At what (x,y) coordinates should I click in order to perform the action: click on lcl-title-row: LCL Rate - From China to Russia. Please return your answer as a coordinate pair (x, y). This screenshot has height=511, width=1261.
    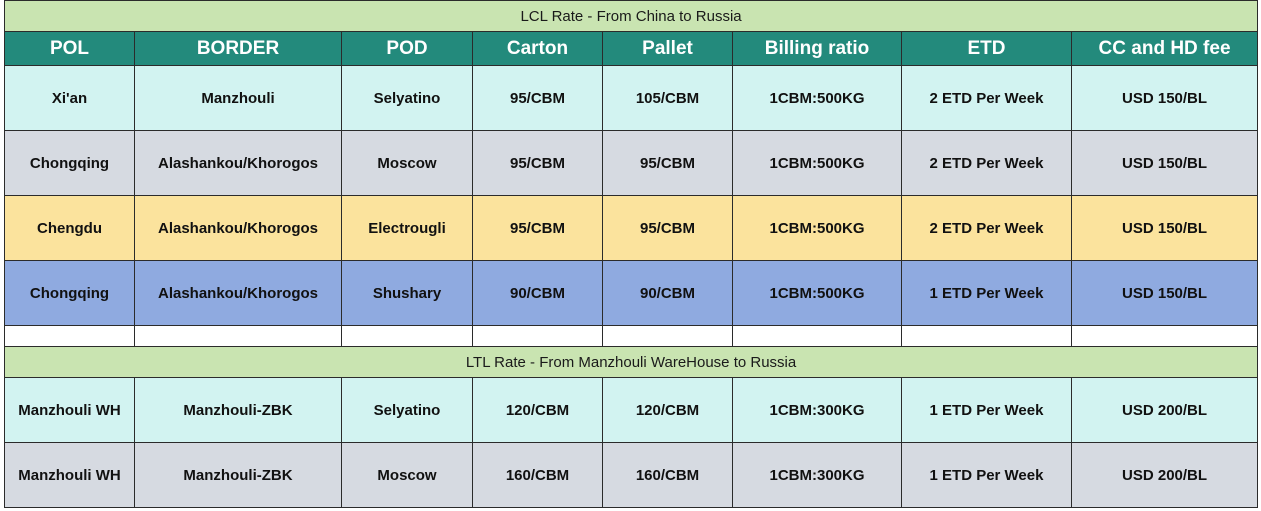
    Looking at the image, I should click on (631, 16).